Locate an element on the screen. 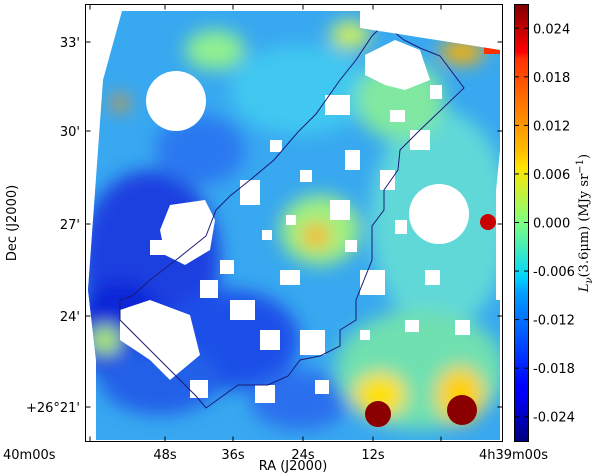 This screenshot has height=476, width=600. cb-title-sup: −1 is located at coordinates (580, 166).